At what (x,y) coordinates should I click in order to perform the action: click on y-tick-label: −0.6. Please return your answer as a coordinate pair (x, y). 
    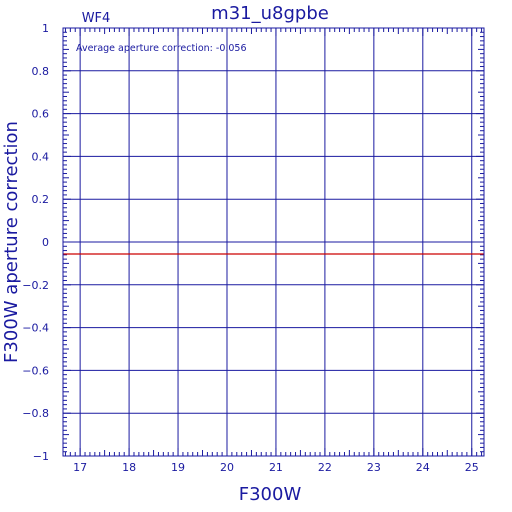
    Looking at the image, I should click on (35, 370).